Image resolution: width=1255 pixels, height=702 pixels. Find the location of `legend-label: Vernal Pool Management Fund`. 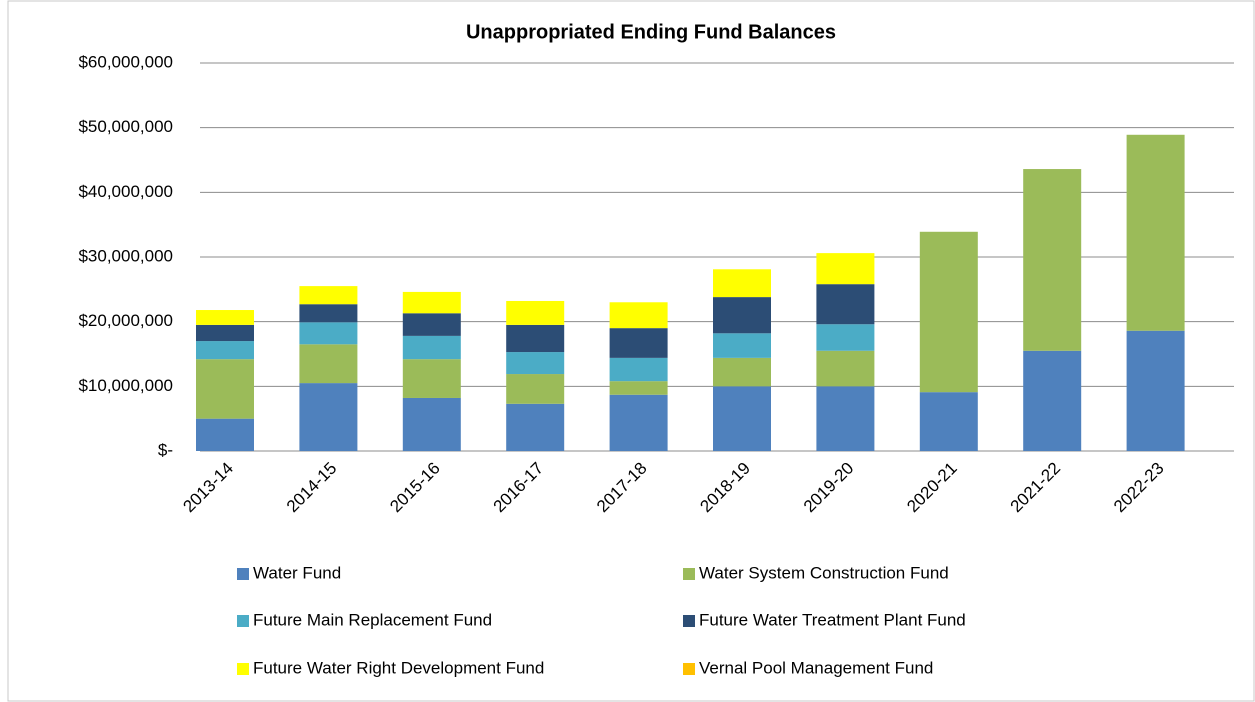

legend-label: Vernal Pool Management Fund is located at coordinates (816, 667).